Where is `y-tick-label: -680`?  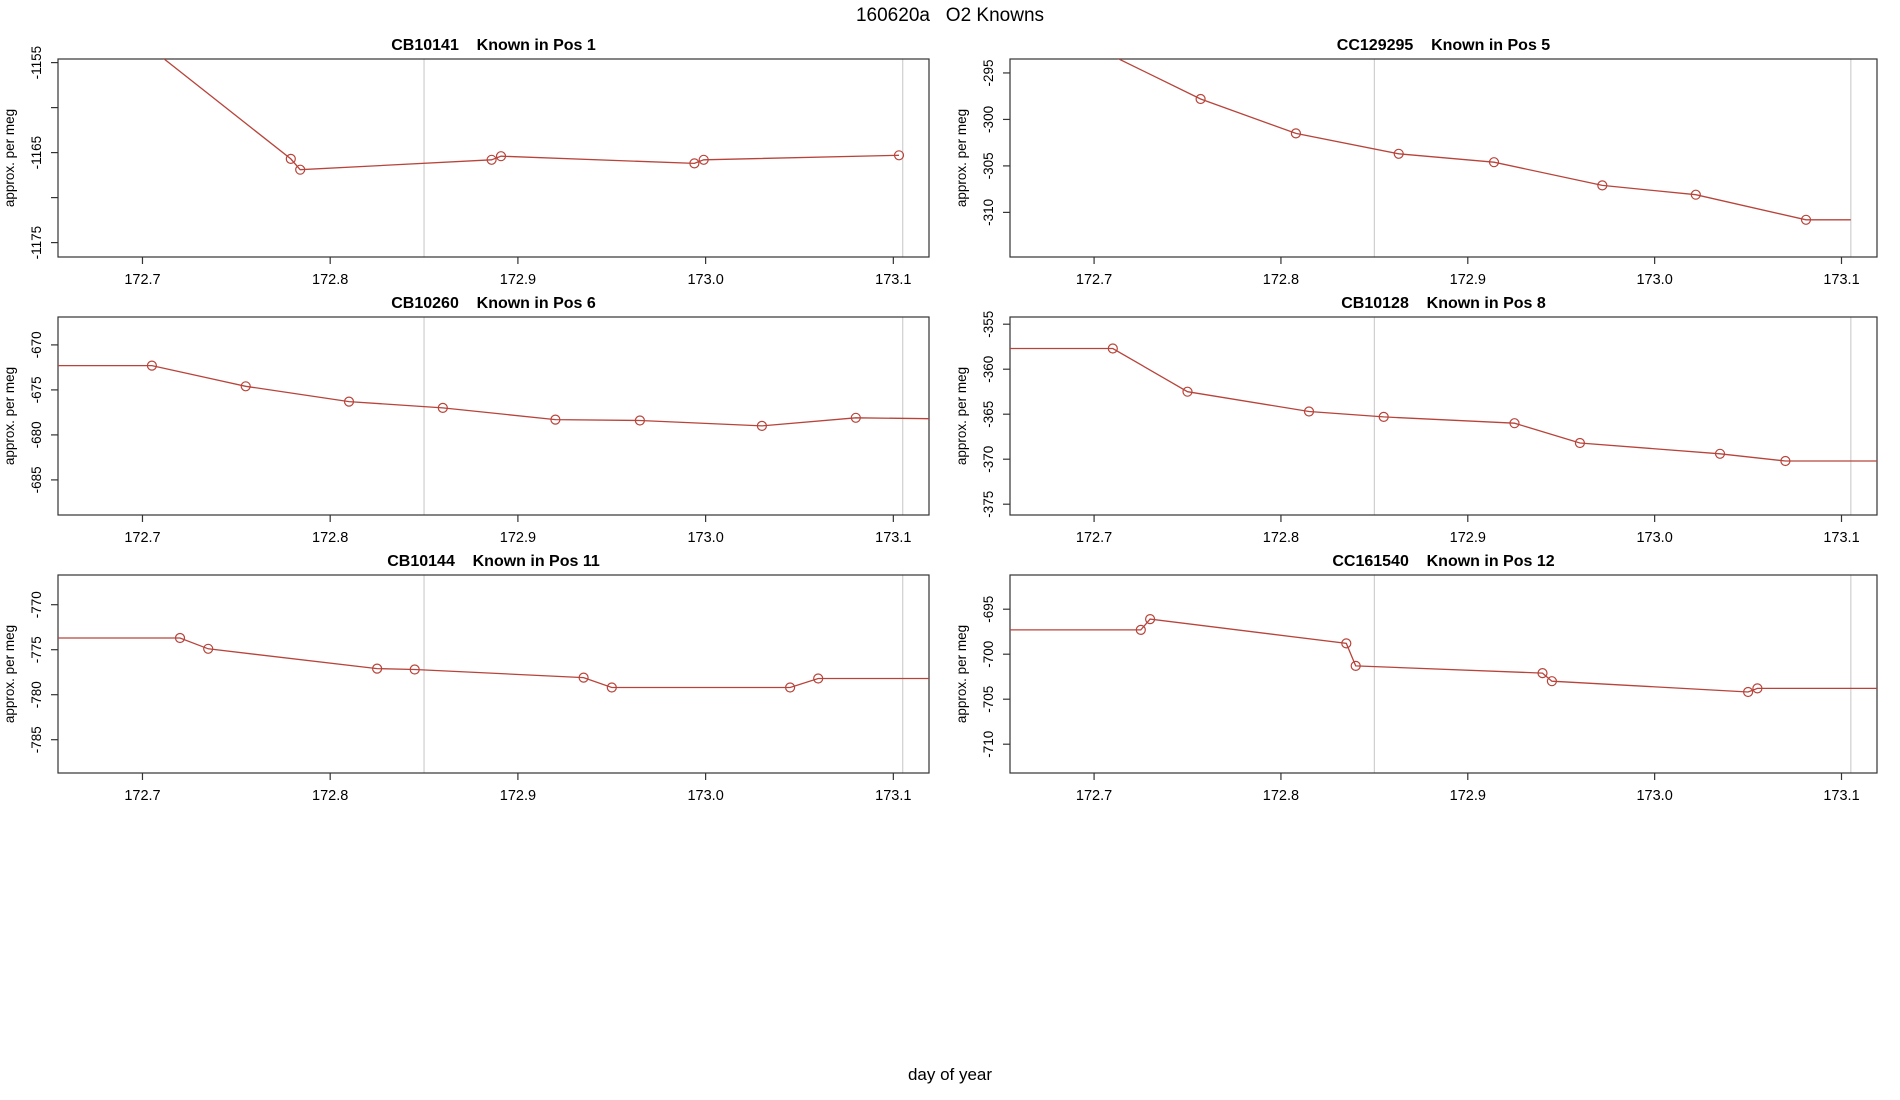
y-tick-label: -680 is located at coordinates (36, 434).